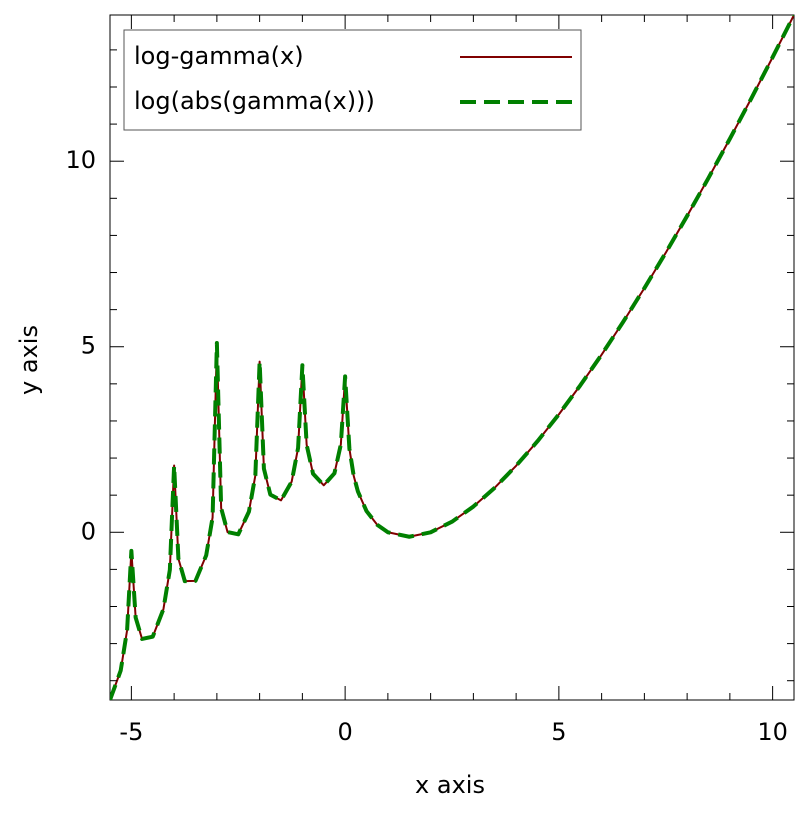 The width and height of the screenshot is (812, 816). I want to click on y-tick-label: 0, so click(88, 531).